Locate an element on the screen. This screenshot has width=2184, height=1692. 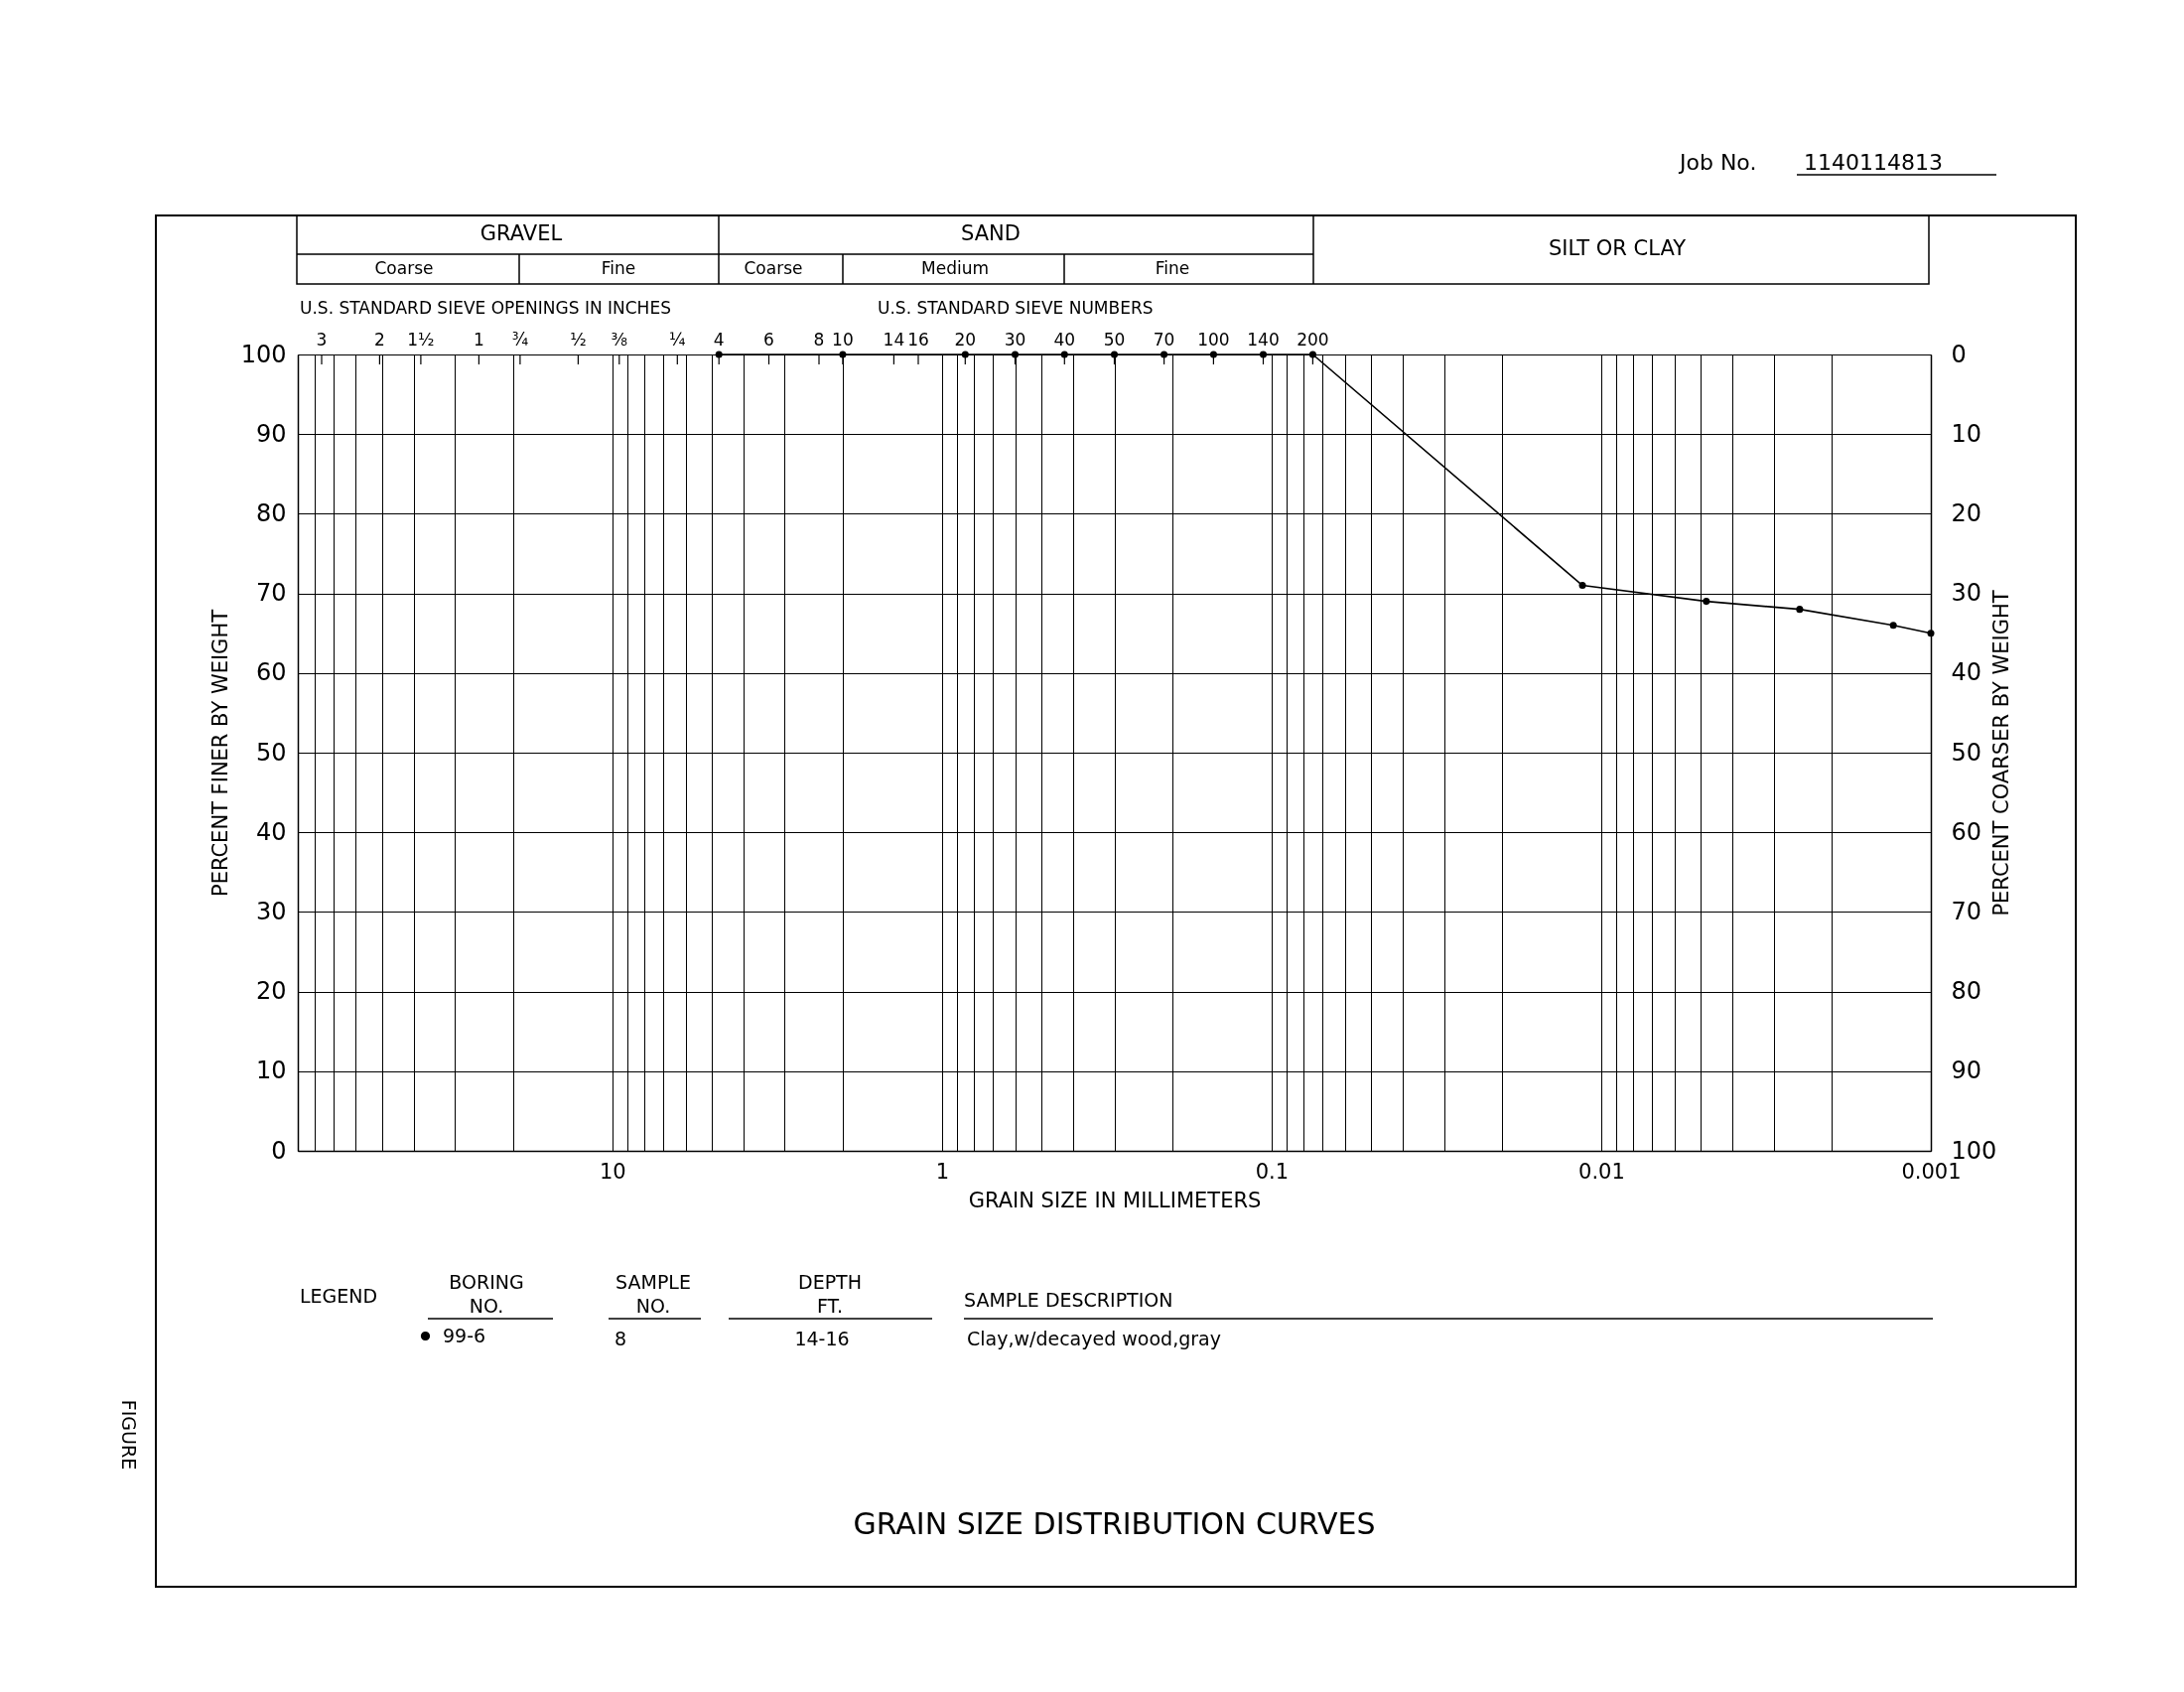
y2-tick-label: 30 is located at coordinates (1966, 593).